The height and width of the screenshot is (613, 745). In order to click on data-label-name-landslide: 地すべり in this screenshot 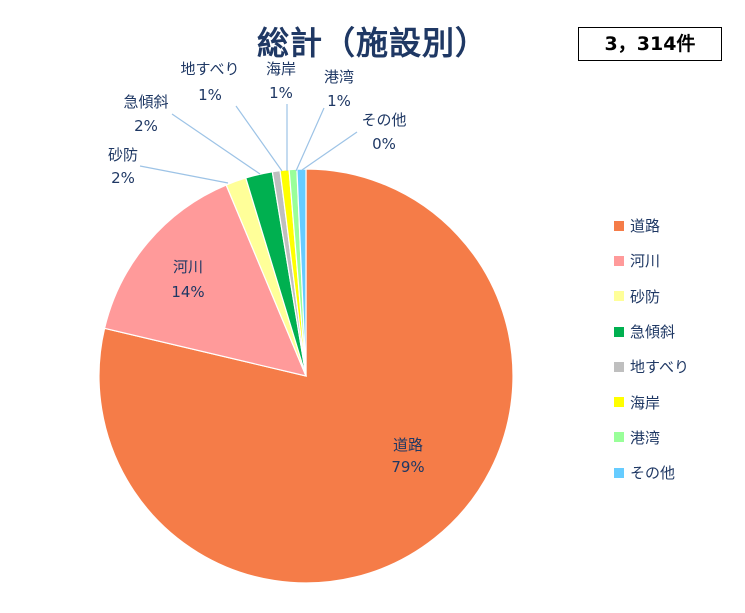, I will do `click(210, 69)`.